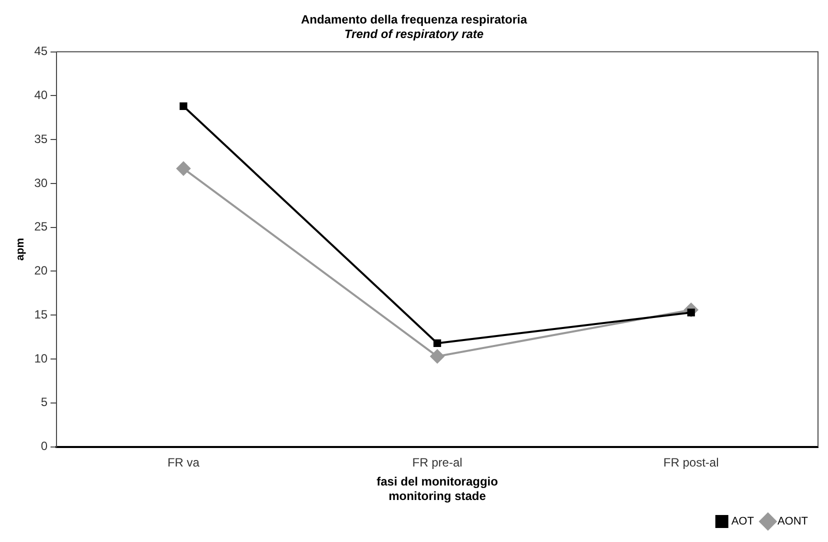  What do you see at coordinates (41, 139) in the screenshot?
I see `y-tick-label: 35` at bounding box center [41, 139].